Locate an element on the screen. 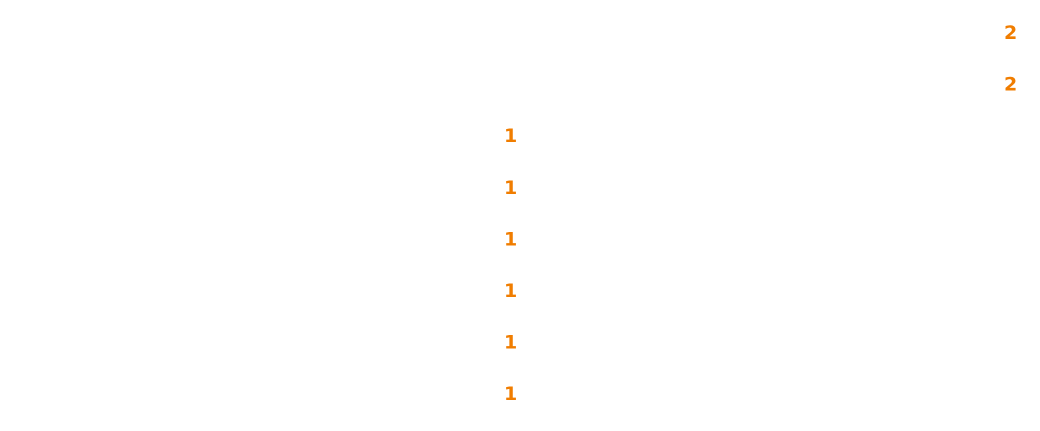 Image resolution: width=1040 pixels, height=431 pixels. value-label-2: 1 is located at coordinates (510, 136).